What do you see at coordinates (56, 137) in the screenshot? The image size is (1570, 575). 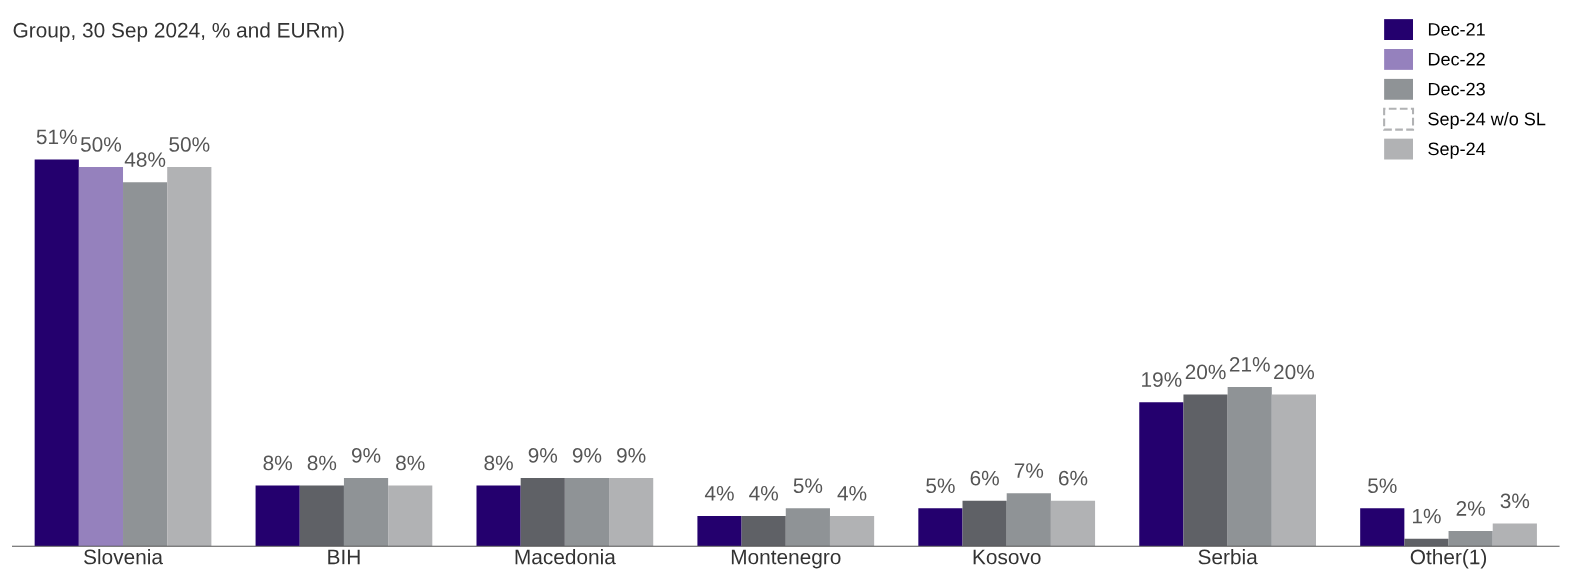 I see `data-label: 51%` at bounding box center [56, 137].